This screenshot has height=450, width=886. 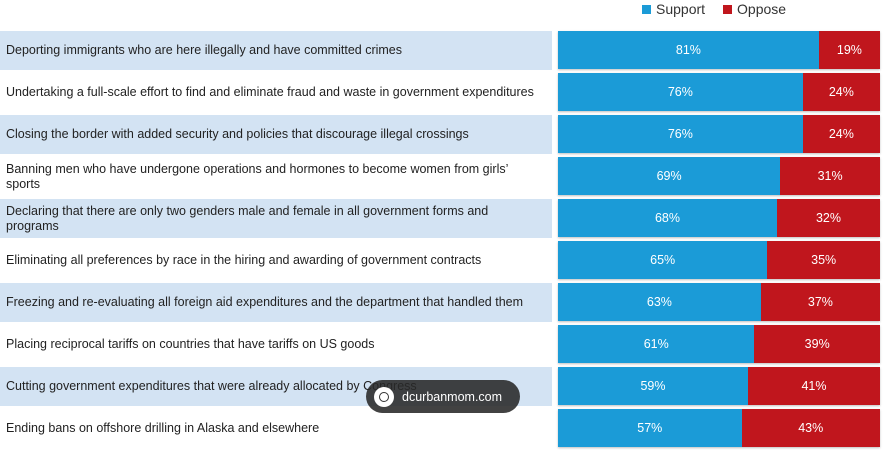 I want to click on data-label: 65%, so click(x=663, y=260).